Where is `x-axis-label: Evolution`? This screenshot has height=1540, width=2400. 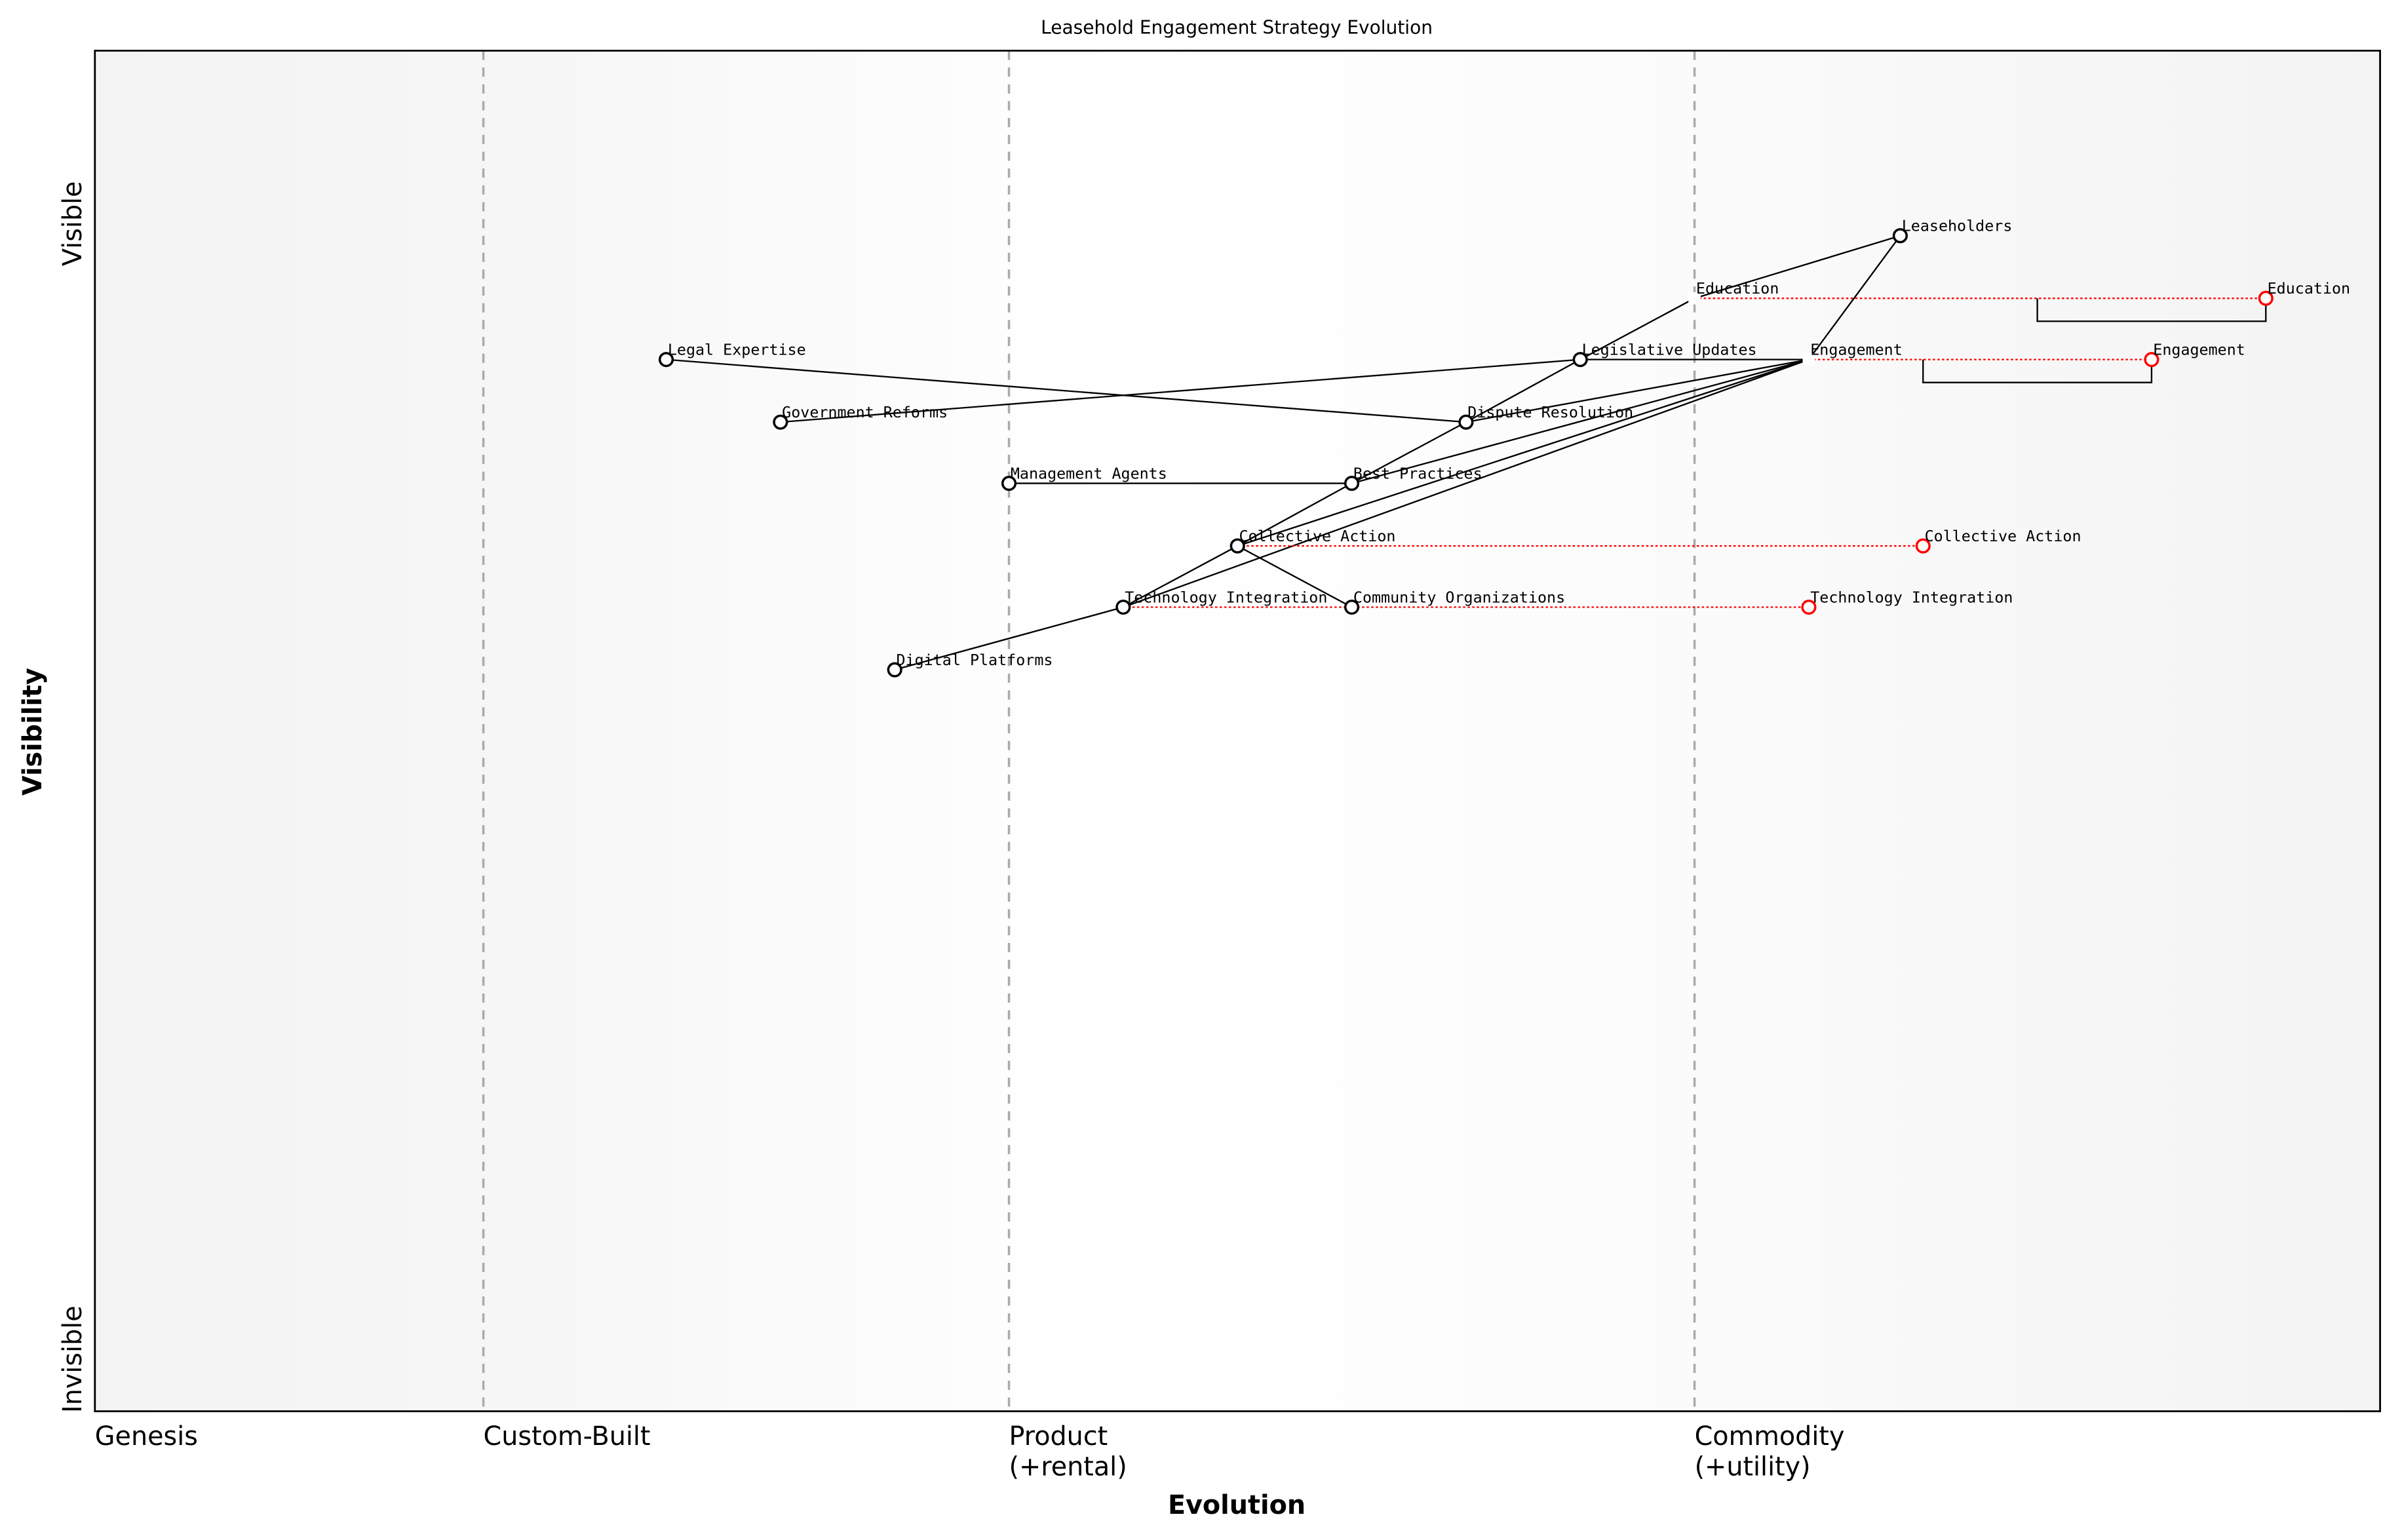
x-axis-label: Evolution is located at coordinates (1237, 1505).